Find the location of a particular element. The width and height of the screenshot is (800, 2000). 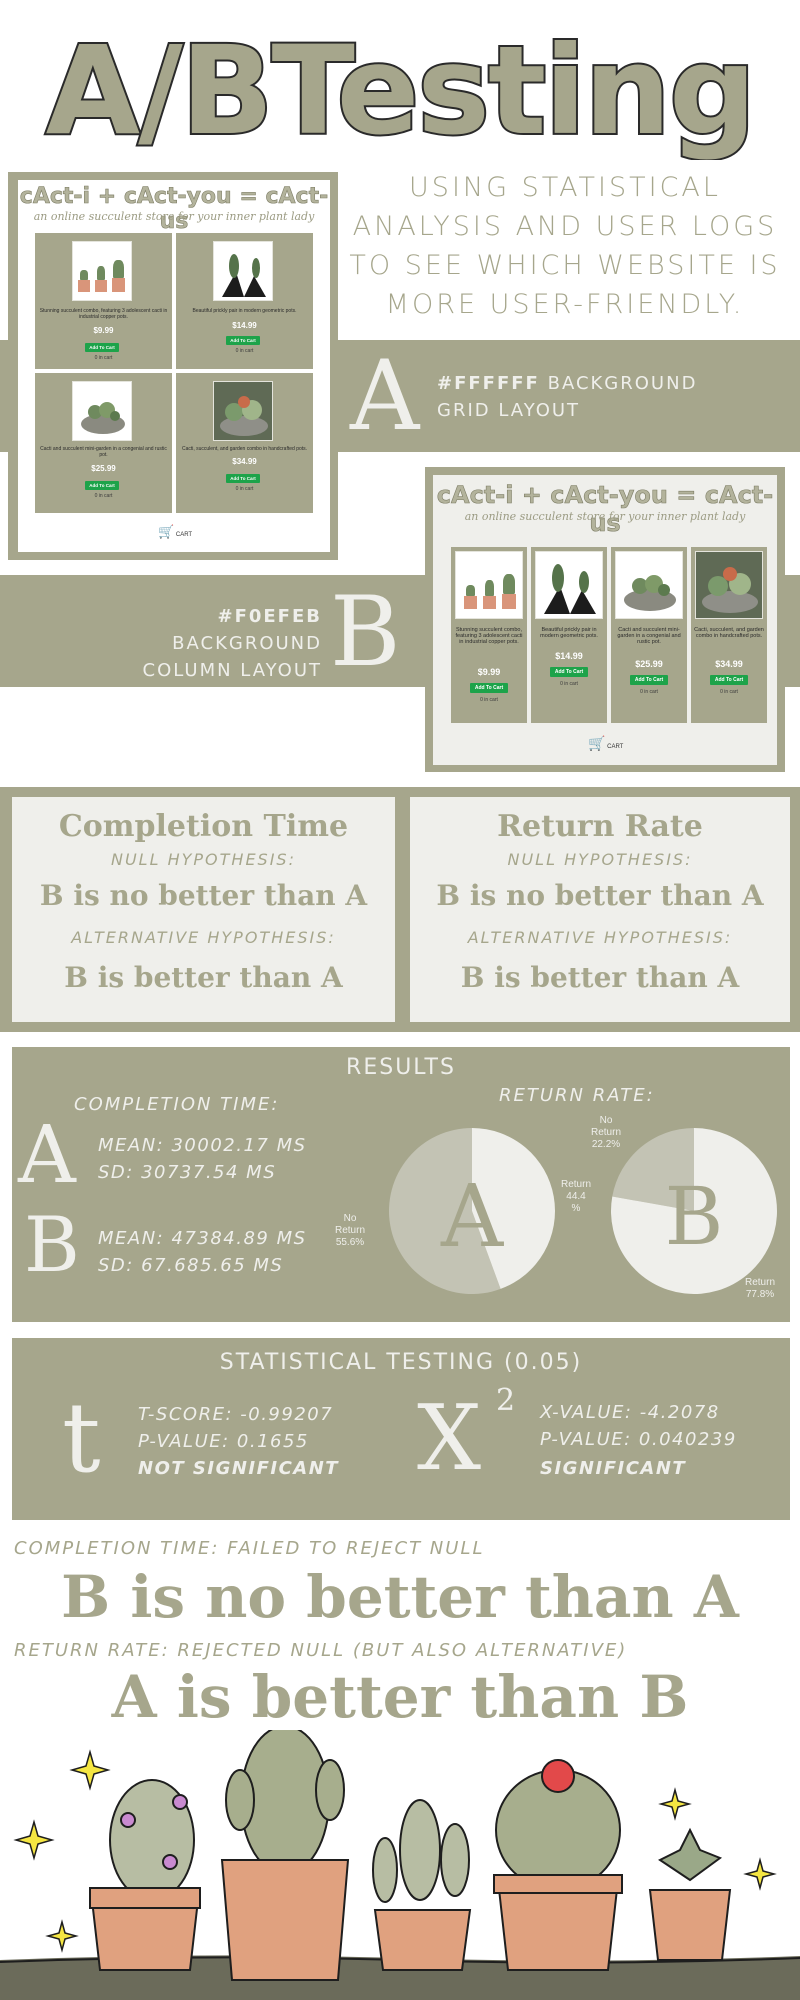

product-2-add-button: Add To Cart is located at coordinates (243, 340).